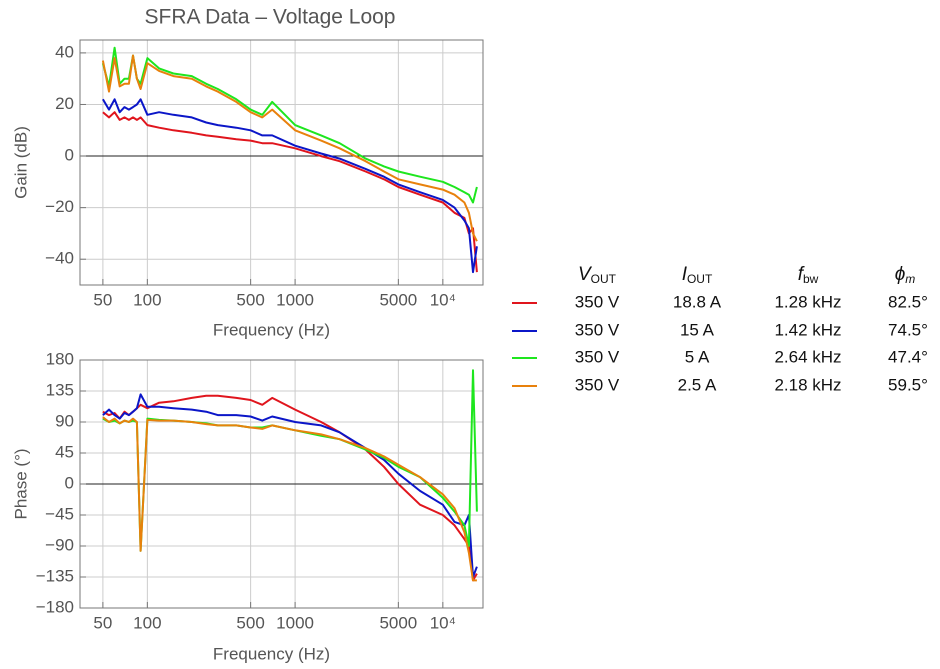  What do you see at coordinates (908, 384) in the screenshot?
I see `legend-cell: 59.5°` at bounding box center [908, 384].